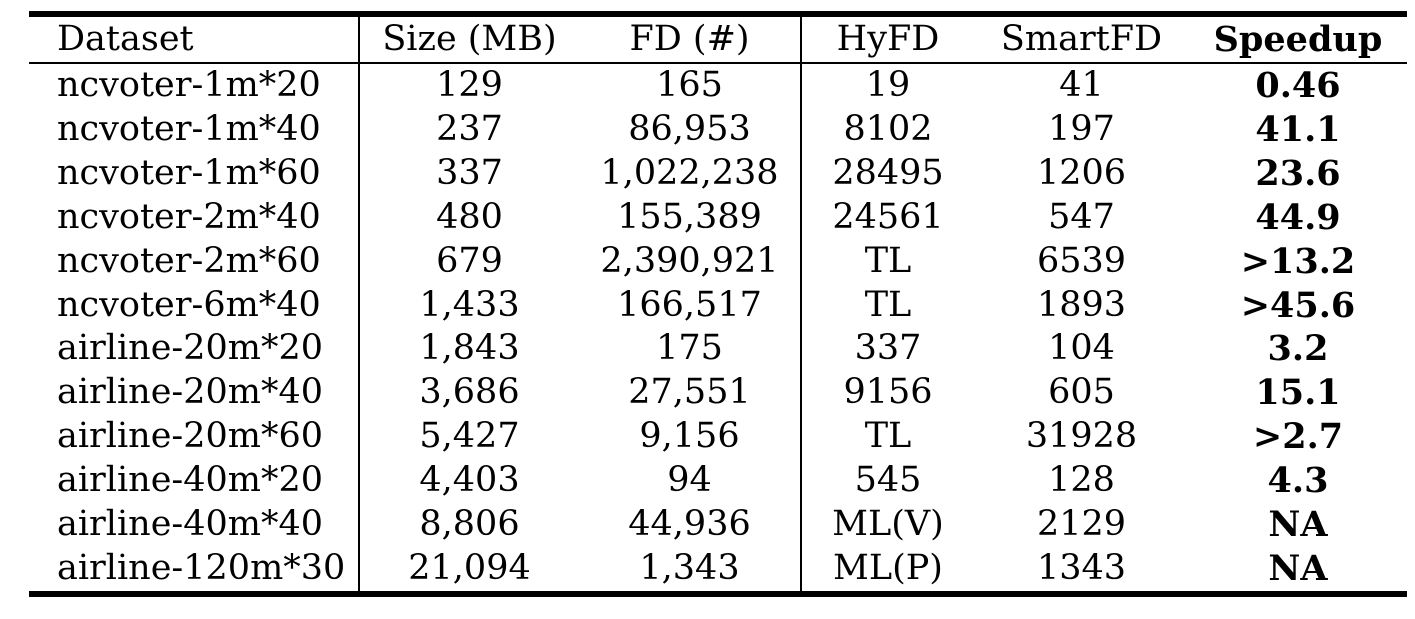 The height and width of the screenshot is (619, 1415). What do you see at coordinates (690, 481) in the screenshot?
I see `cell-fd-count: 94` at bounding box center [690, 481].